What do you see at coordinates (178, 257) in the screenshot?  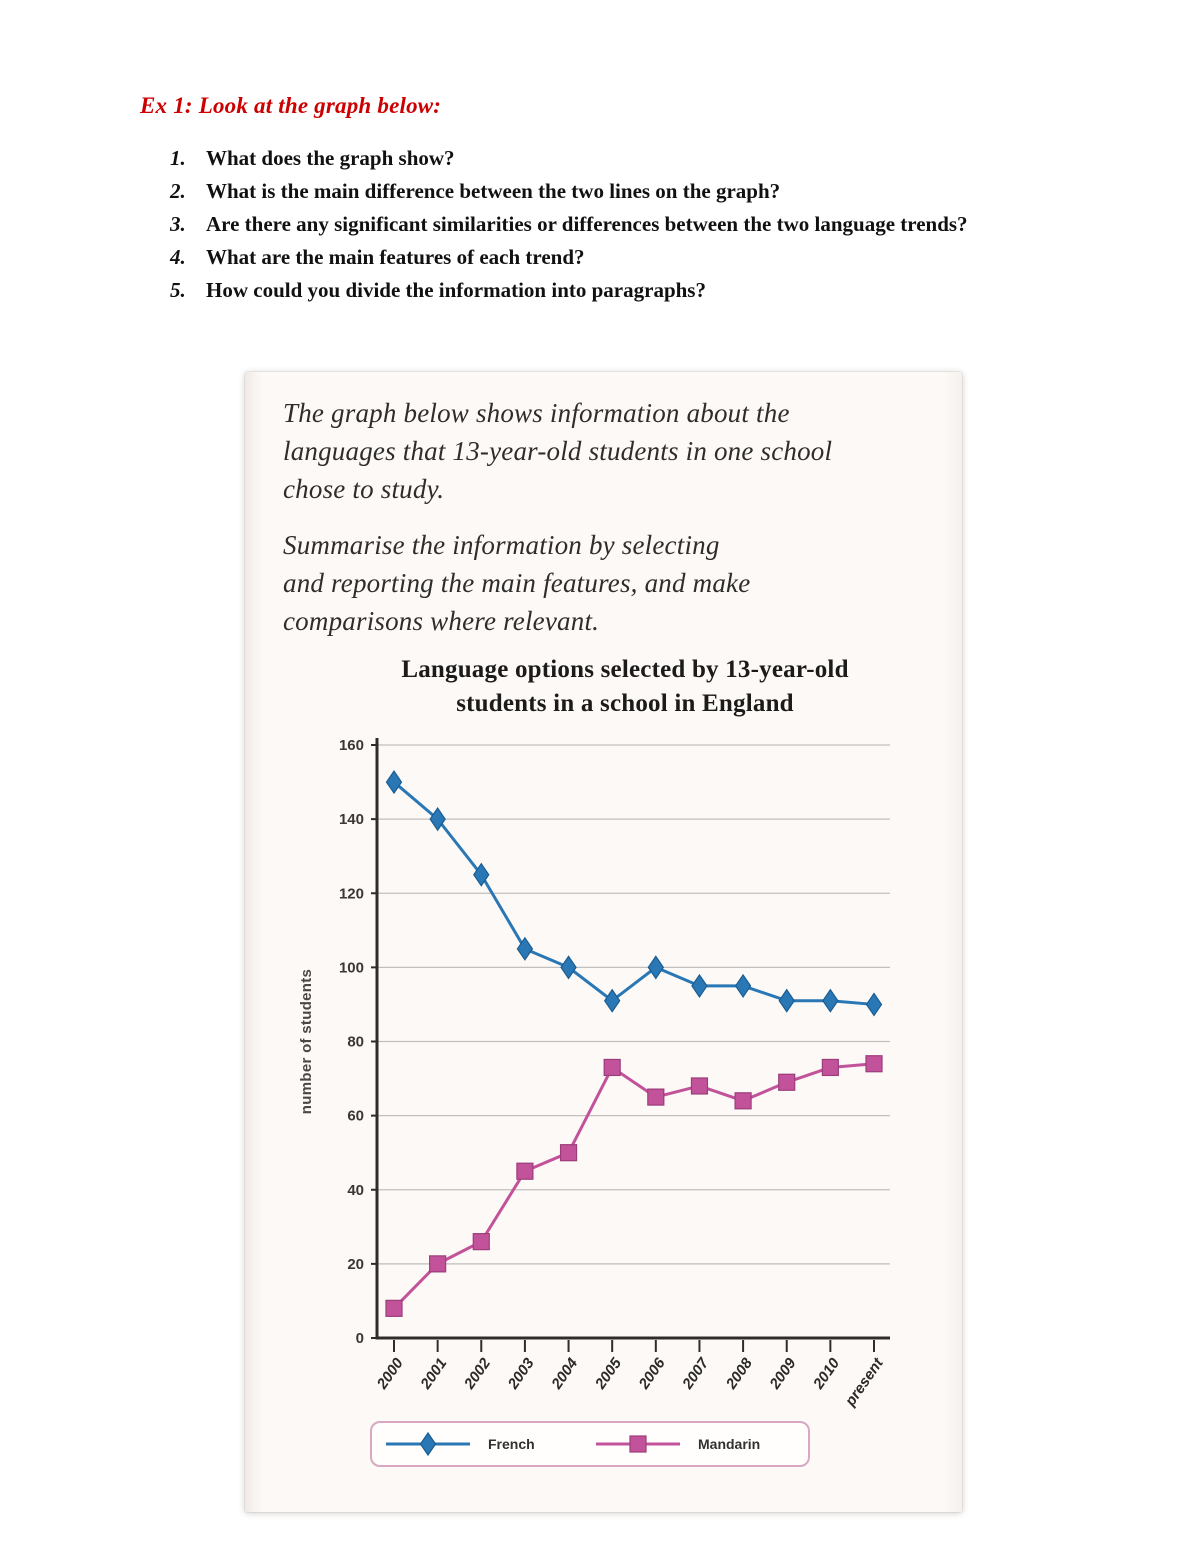 I see `question-number: 4.` at bounding box center [178, 257].